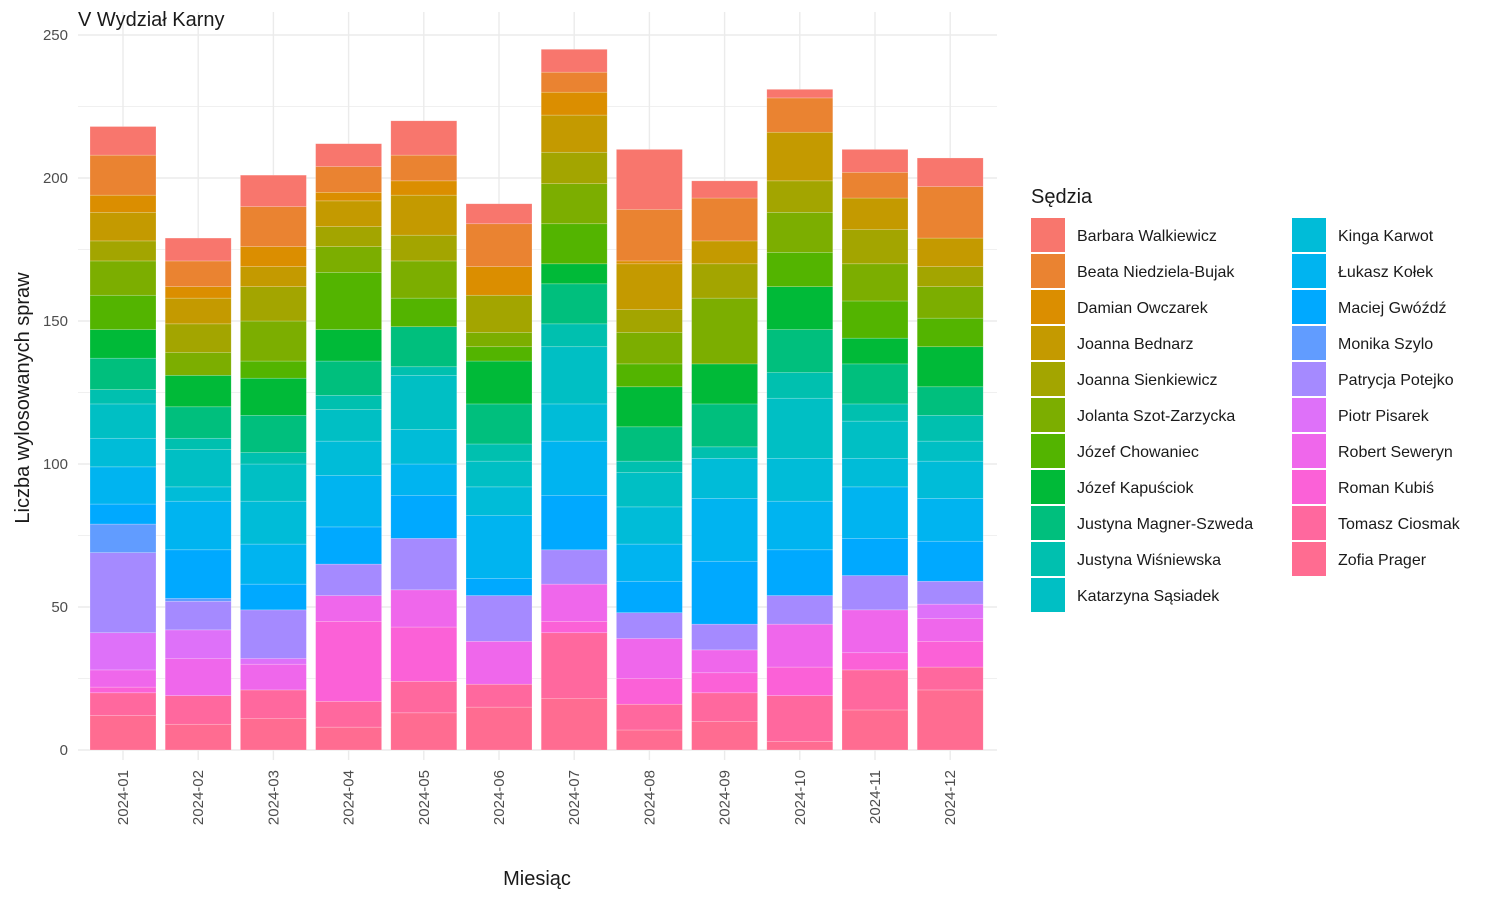 The width and height of the screenshot is (1500, 900). I want to click on legend-label: Józef Kapuściok, so click(1136, 488).